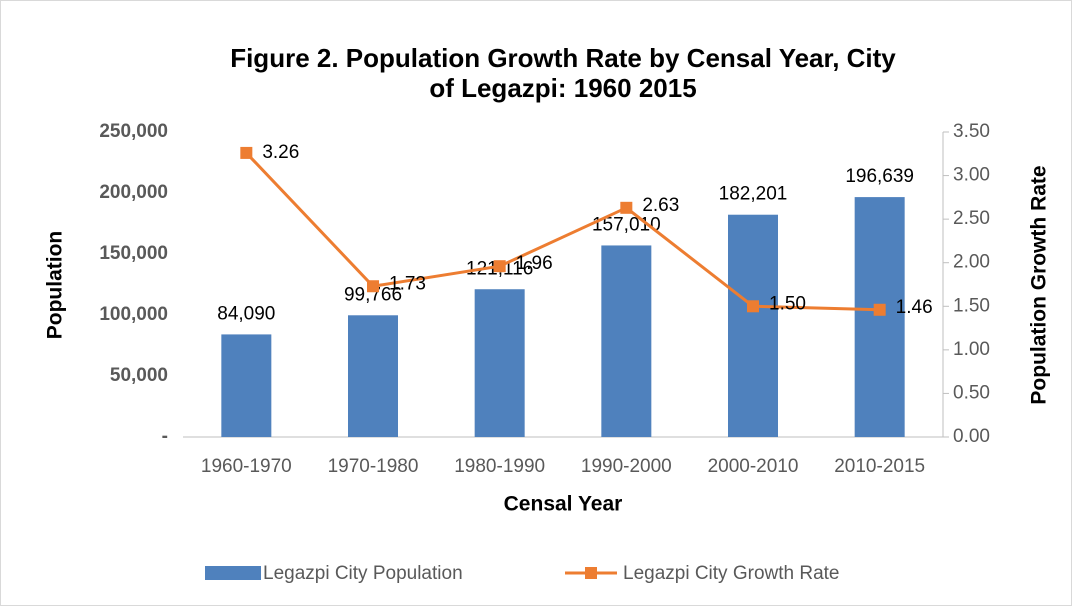 The width and height of the screenshot is (1072, 606). What do you see at coordinates (133, 192) in the screenshot?
I see `y-tick-label: 200,000` at bounding box center [133, 192].